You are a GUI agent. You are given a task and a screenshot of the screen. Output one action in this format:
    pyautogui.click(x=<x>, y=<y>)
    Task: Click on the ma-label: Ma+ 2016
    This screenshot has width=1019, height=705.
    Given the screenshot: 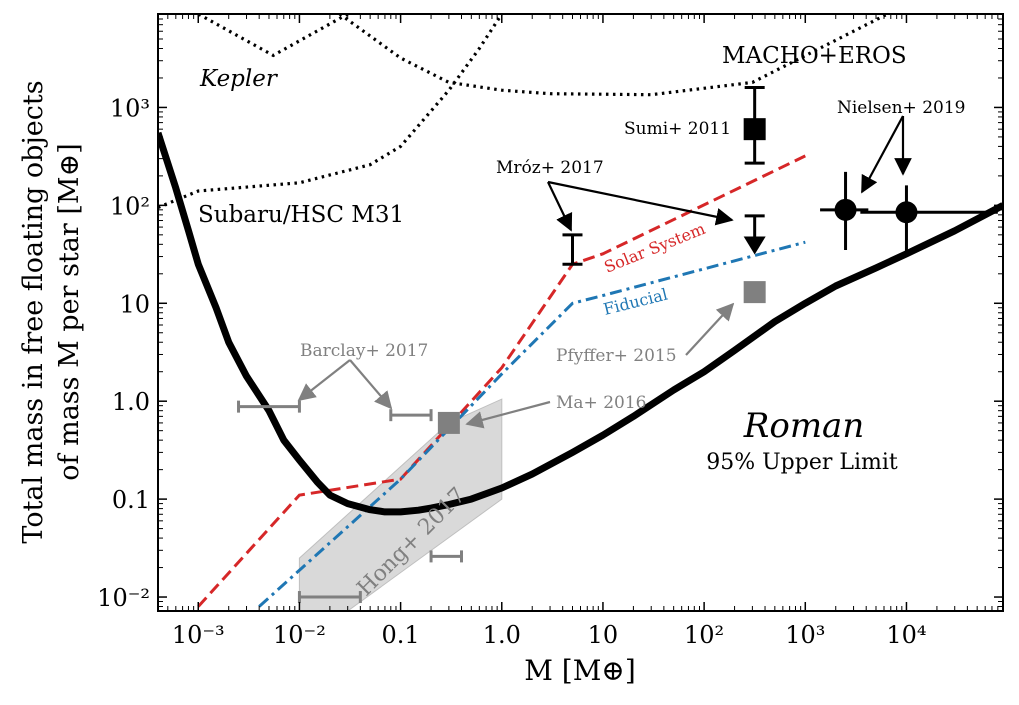 What is the action you would take?
    pyautogui.click(x=601, y=403)
    